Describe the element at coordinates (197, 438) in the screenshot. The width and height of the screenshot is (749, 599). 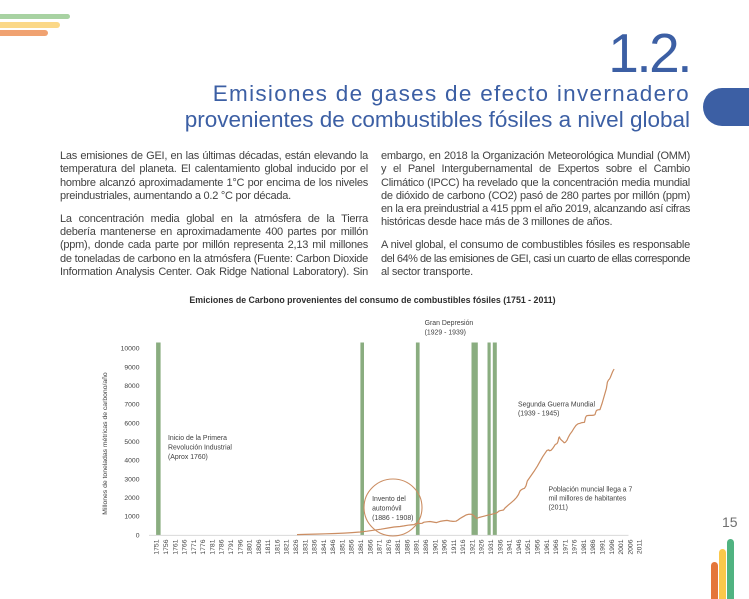
I see `svg-text: Inicio de la Primera` at that location.